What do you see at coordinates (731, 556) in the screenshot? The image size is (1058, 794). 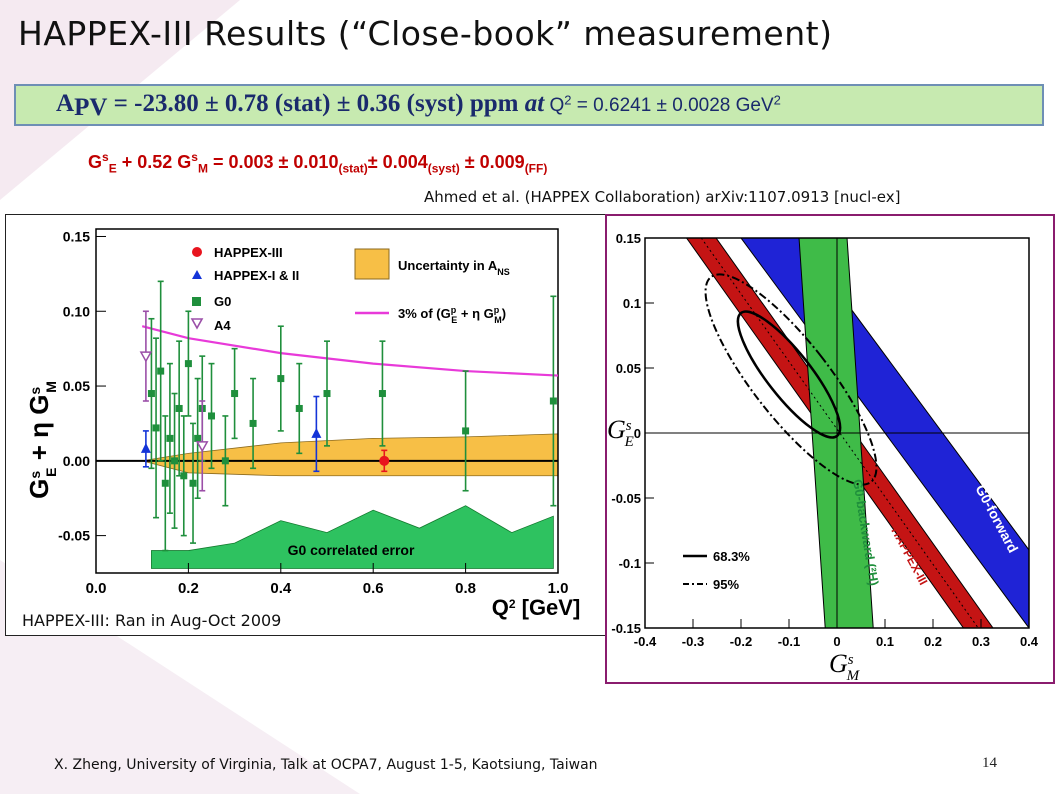 I see `legend-label: 68.3%` at bounding box center [731, 556].